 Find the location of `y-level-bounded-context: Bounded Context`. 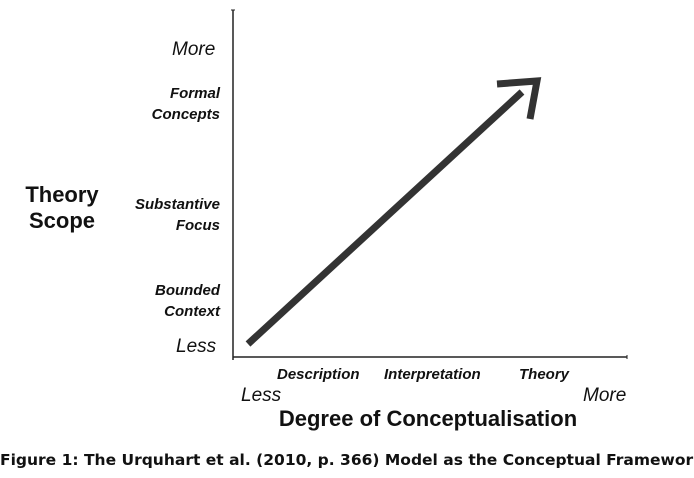

y-level-bounded-context: Bounded Context is located at coordinates (165, 301).